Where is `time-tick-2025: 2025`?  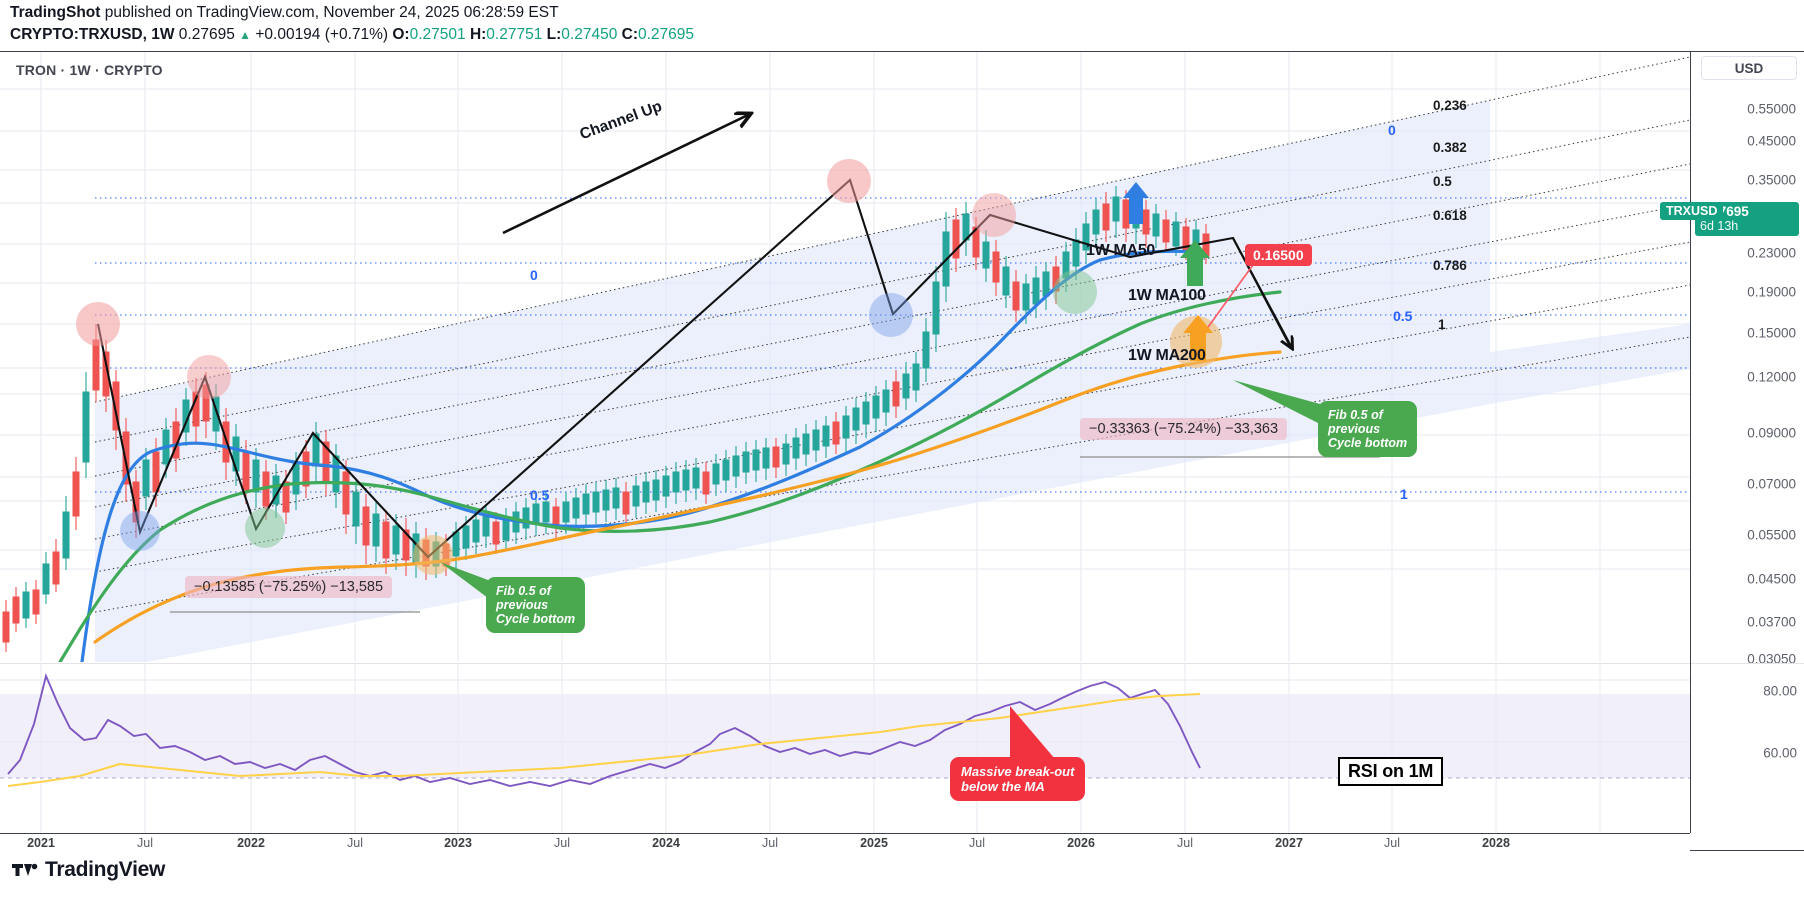 time-tick-2025: 2025 is located at coordinates (874, 843).